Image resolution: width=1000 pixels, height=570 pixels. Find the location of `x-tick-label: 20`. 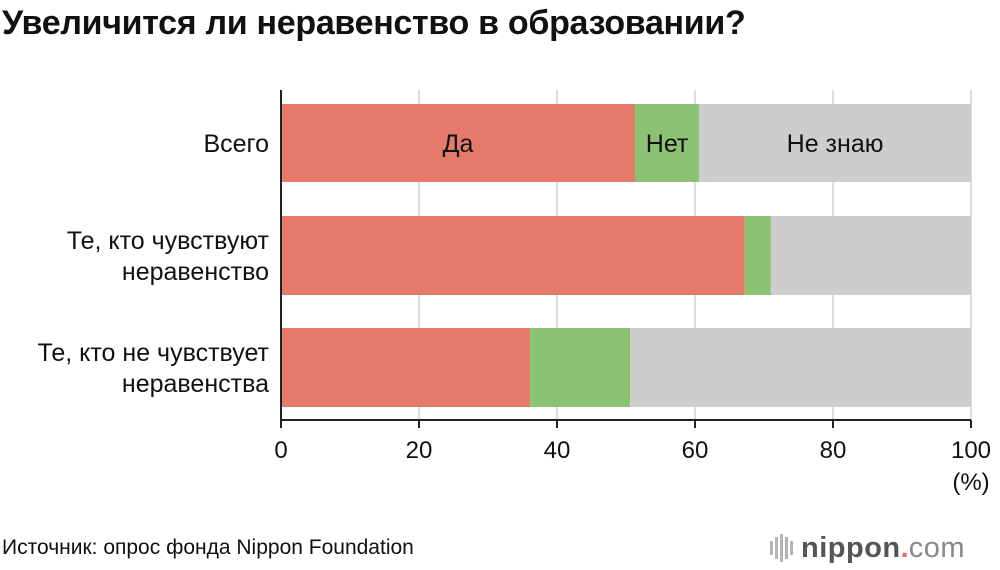

x-tick-label: 20 is located at coordinates (419, 450).